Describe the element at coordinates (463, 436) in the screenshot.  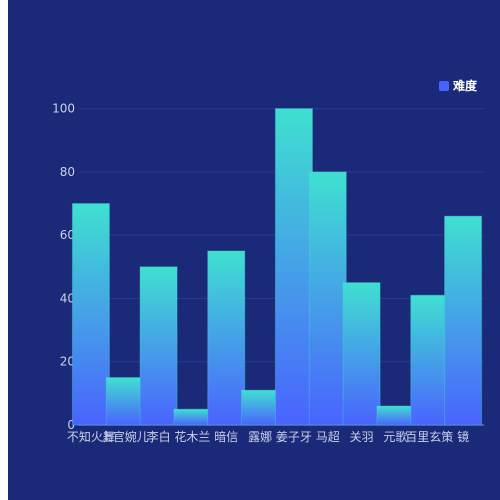
I see `x-tick-label: 镜` at that location.